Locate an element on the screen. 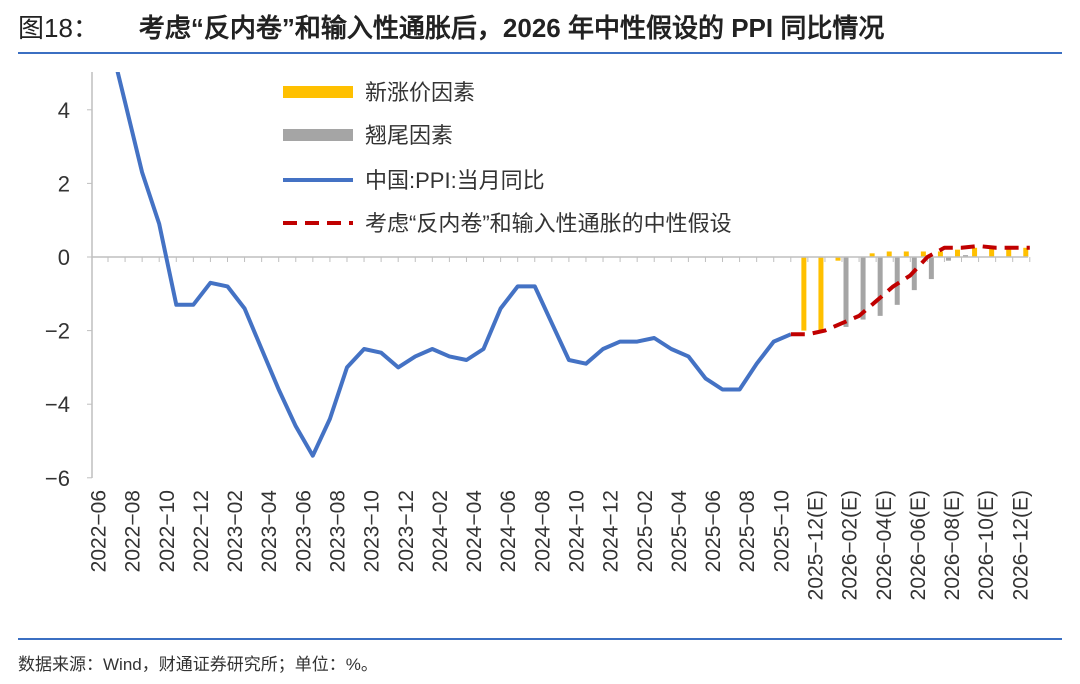 This screenshot has height=684, width=1080. legend-label: 考虑“反内卷”和输入性通胀的中性假设 is located at coordinates (548, 223).